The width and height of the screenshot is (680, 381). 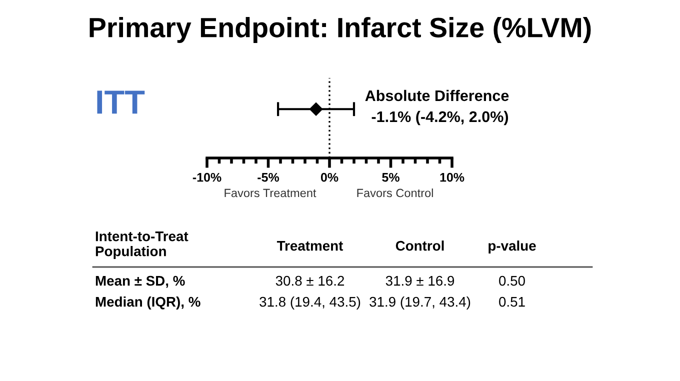 What do you see at coordinates (142, 245) in the screenshot?
I see `text: Intent-to-Treat Population` at bounding box center [142, 245].